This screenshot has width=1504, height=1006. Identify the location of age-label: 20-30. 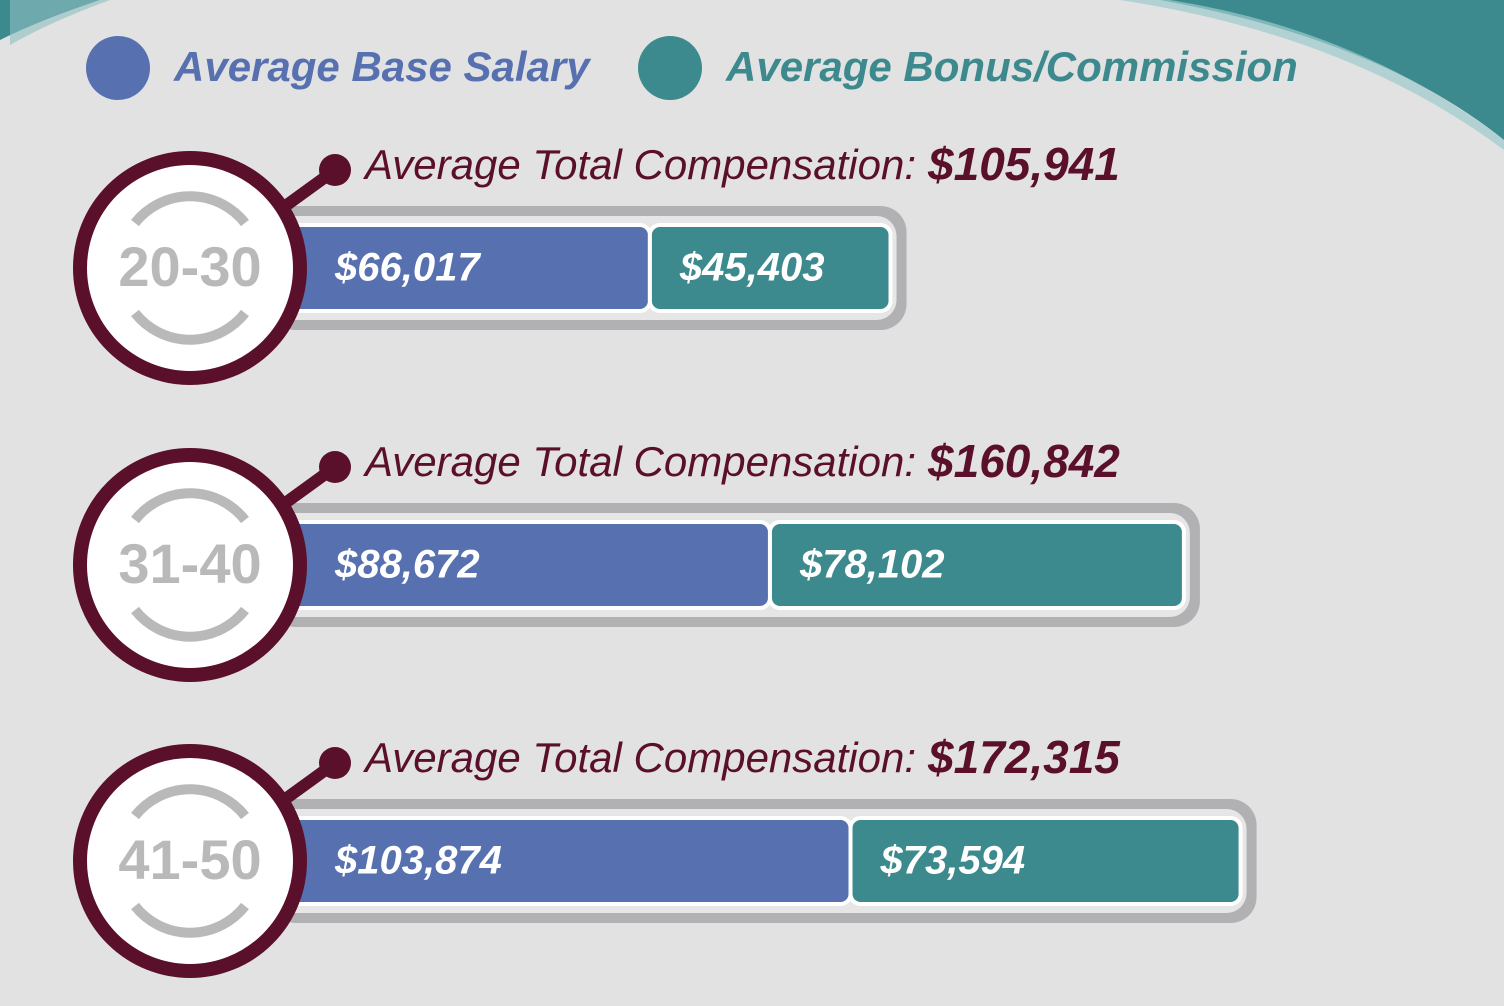
(189, 266).